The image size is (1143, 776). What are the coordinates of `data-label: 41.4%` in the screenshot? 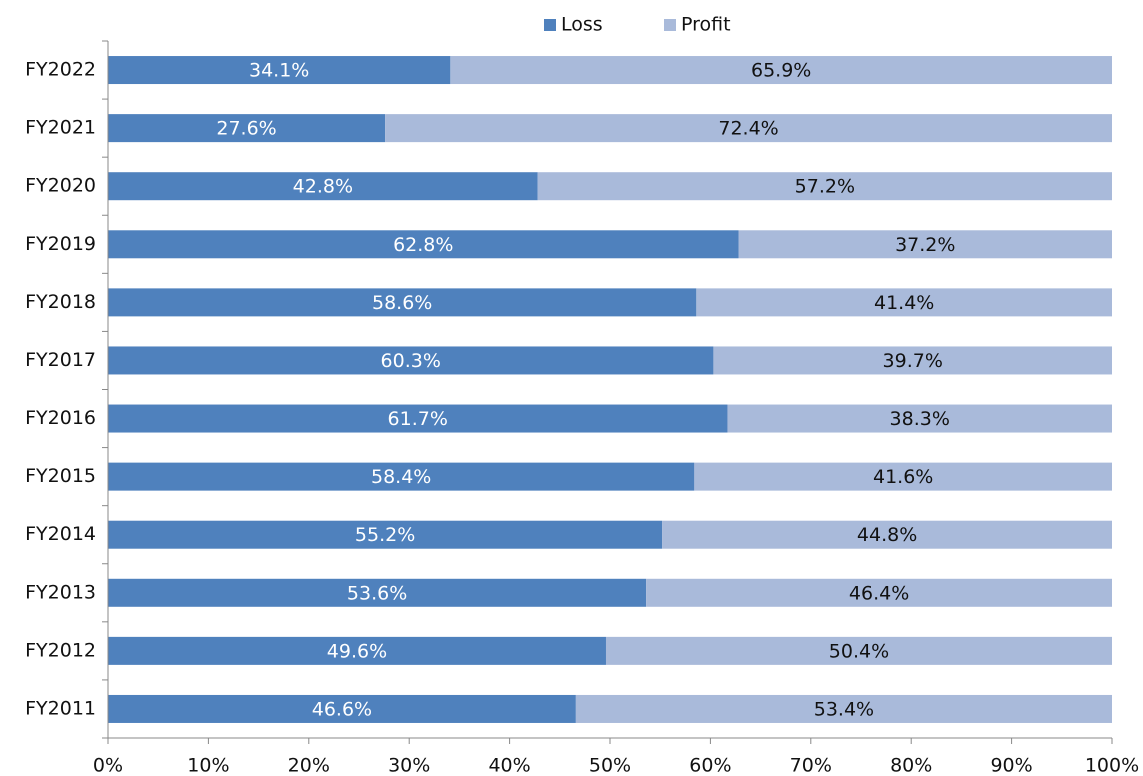 It's located at (904, 303).